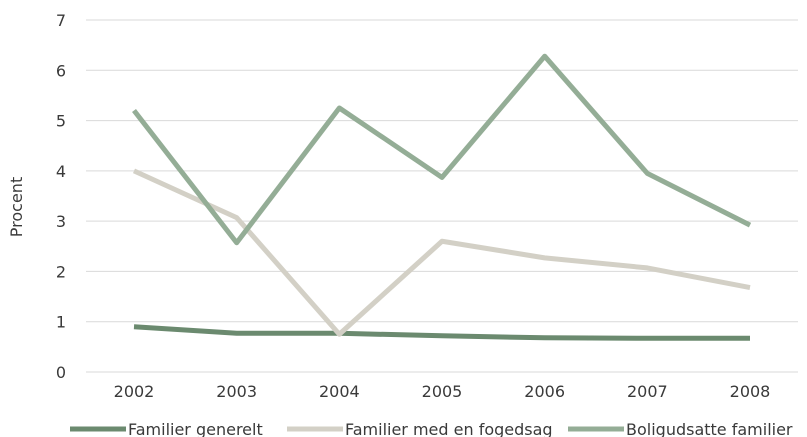  I want to click on legend-label: Boligudsatte familier, so click(709, 428).